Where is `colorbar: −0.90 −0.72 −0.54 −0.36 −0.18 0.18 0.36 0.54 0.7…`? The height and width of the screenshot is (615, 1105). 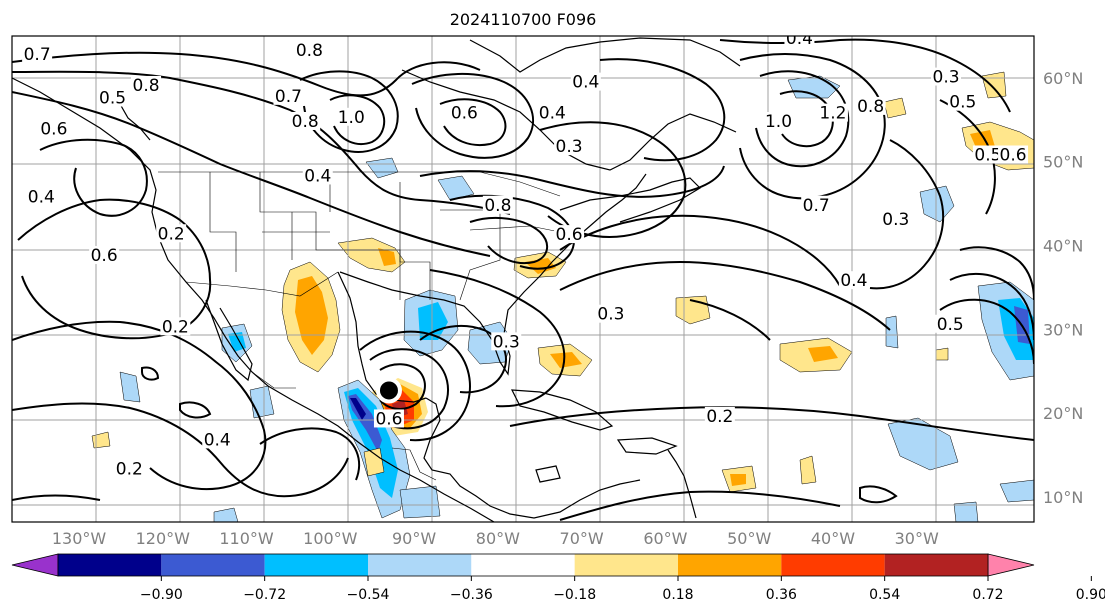
colorbar: −0.90 −0.72 −0.54 −0.36 −0.18 0.18 0.36 0.54 0.7… is located at coordinates (558, 578).